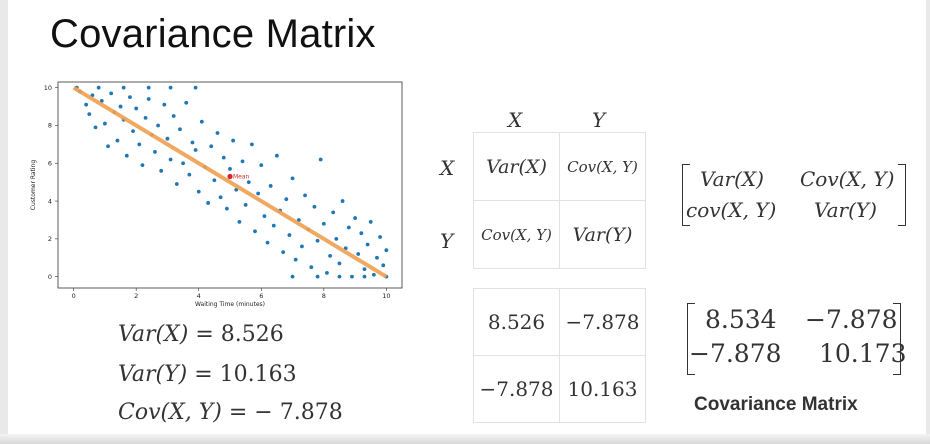 This screenshot has width=930, height=444. I want to click on value-cell: −7.878, so click(516, 389).